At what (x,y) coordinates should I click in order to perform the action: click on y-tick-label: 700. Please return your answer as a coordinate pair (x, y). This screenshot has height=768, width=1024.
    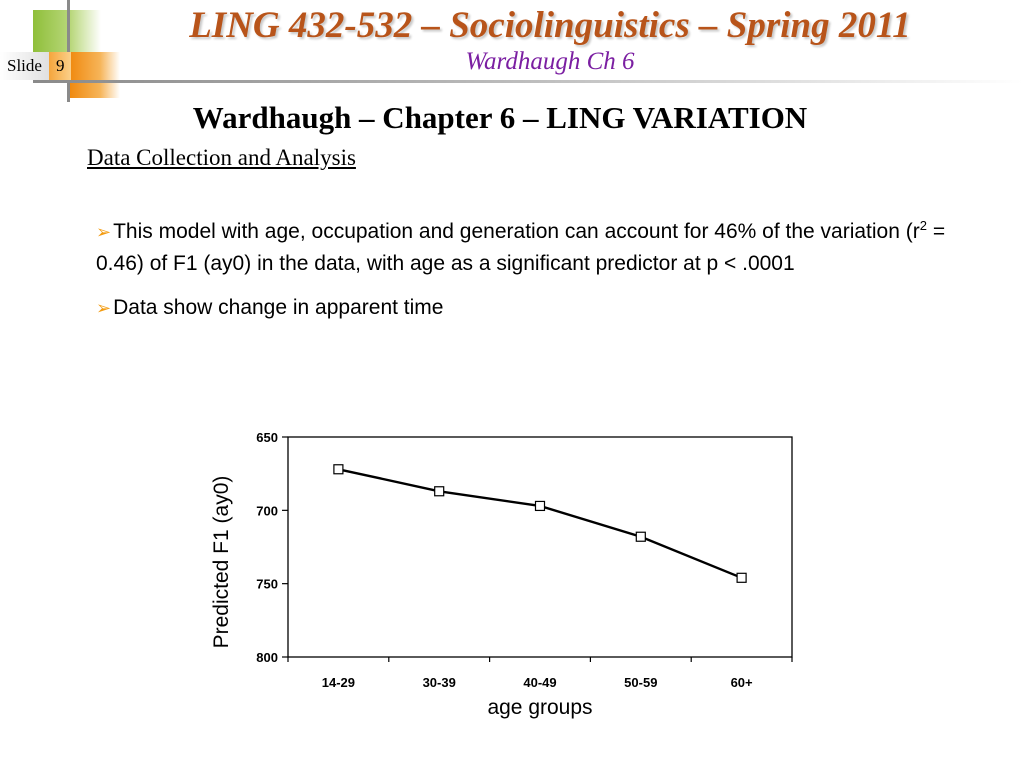
    Looking at the image, I should click on (267, 510).